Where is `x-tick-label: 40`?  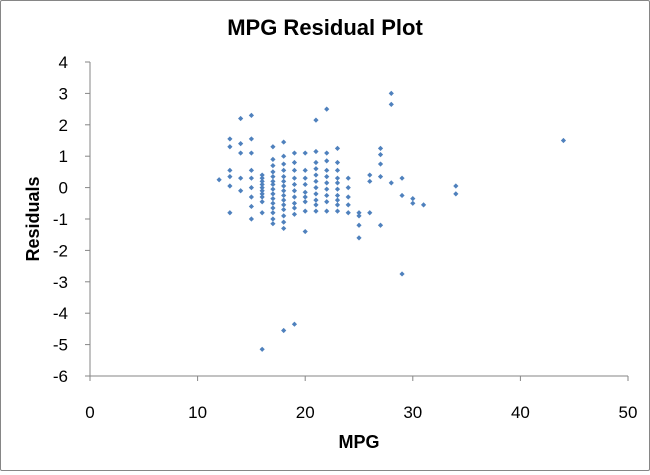
x-tick-label: 40 is located at coordinates (520, 412).